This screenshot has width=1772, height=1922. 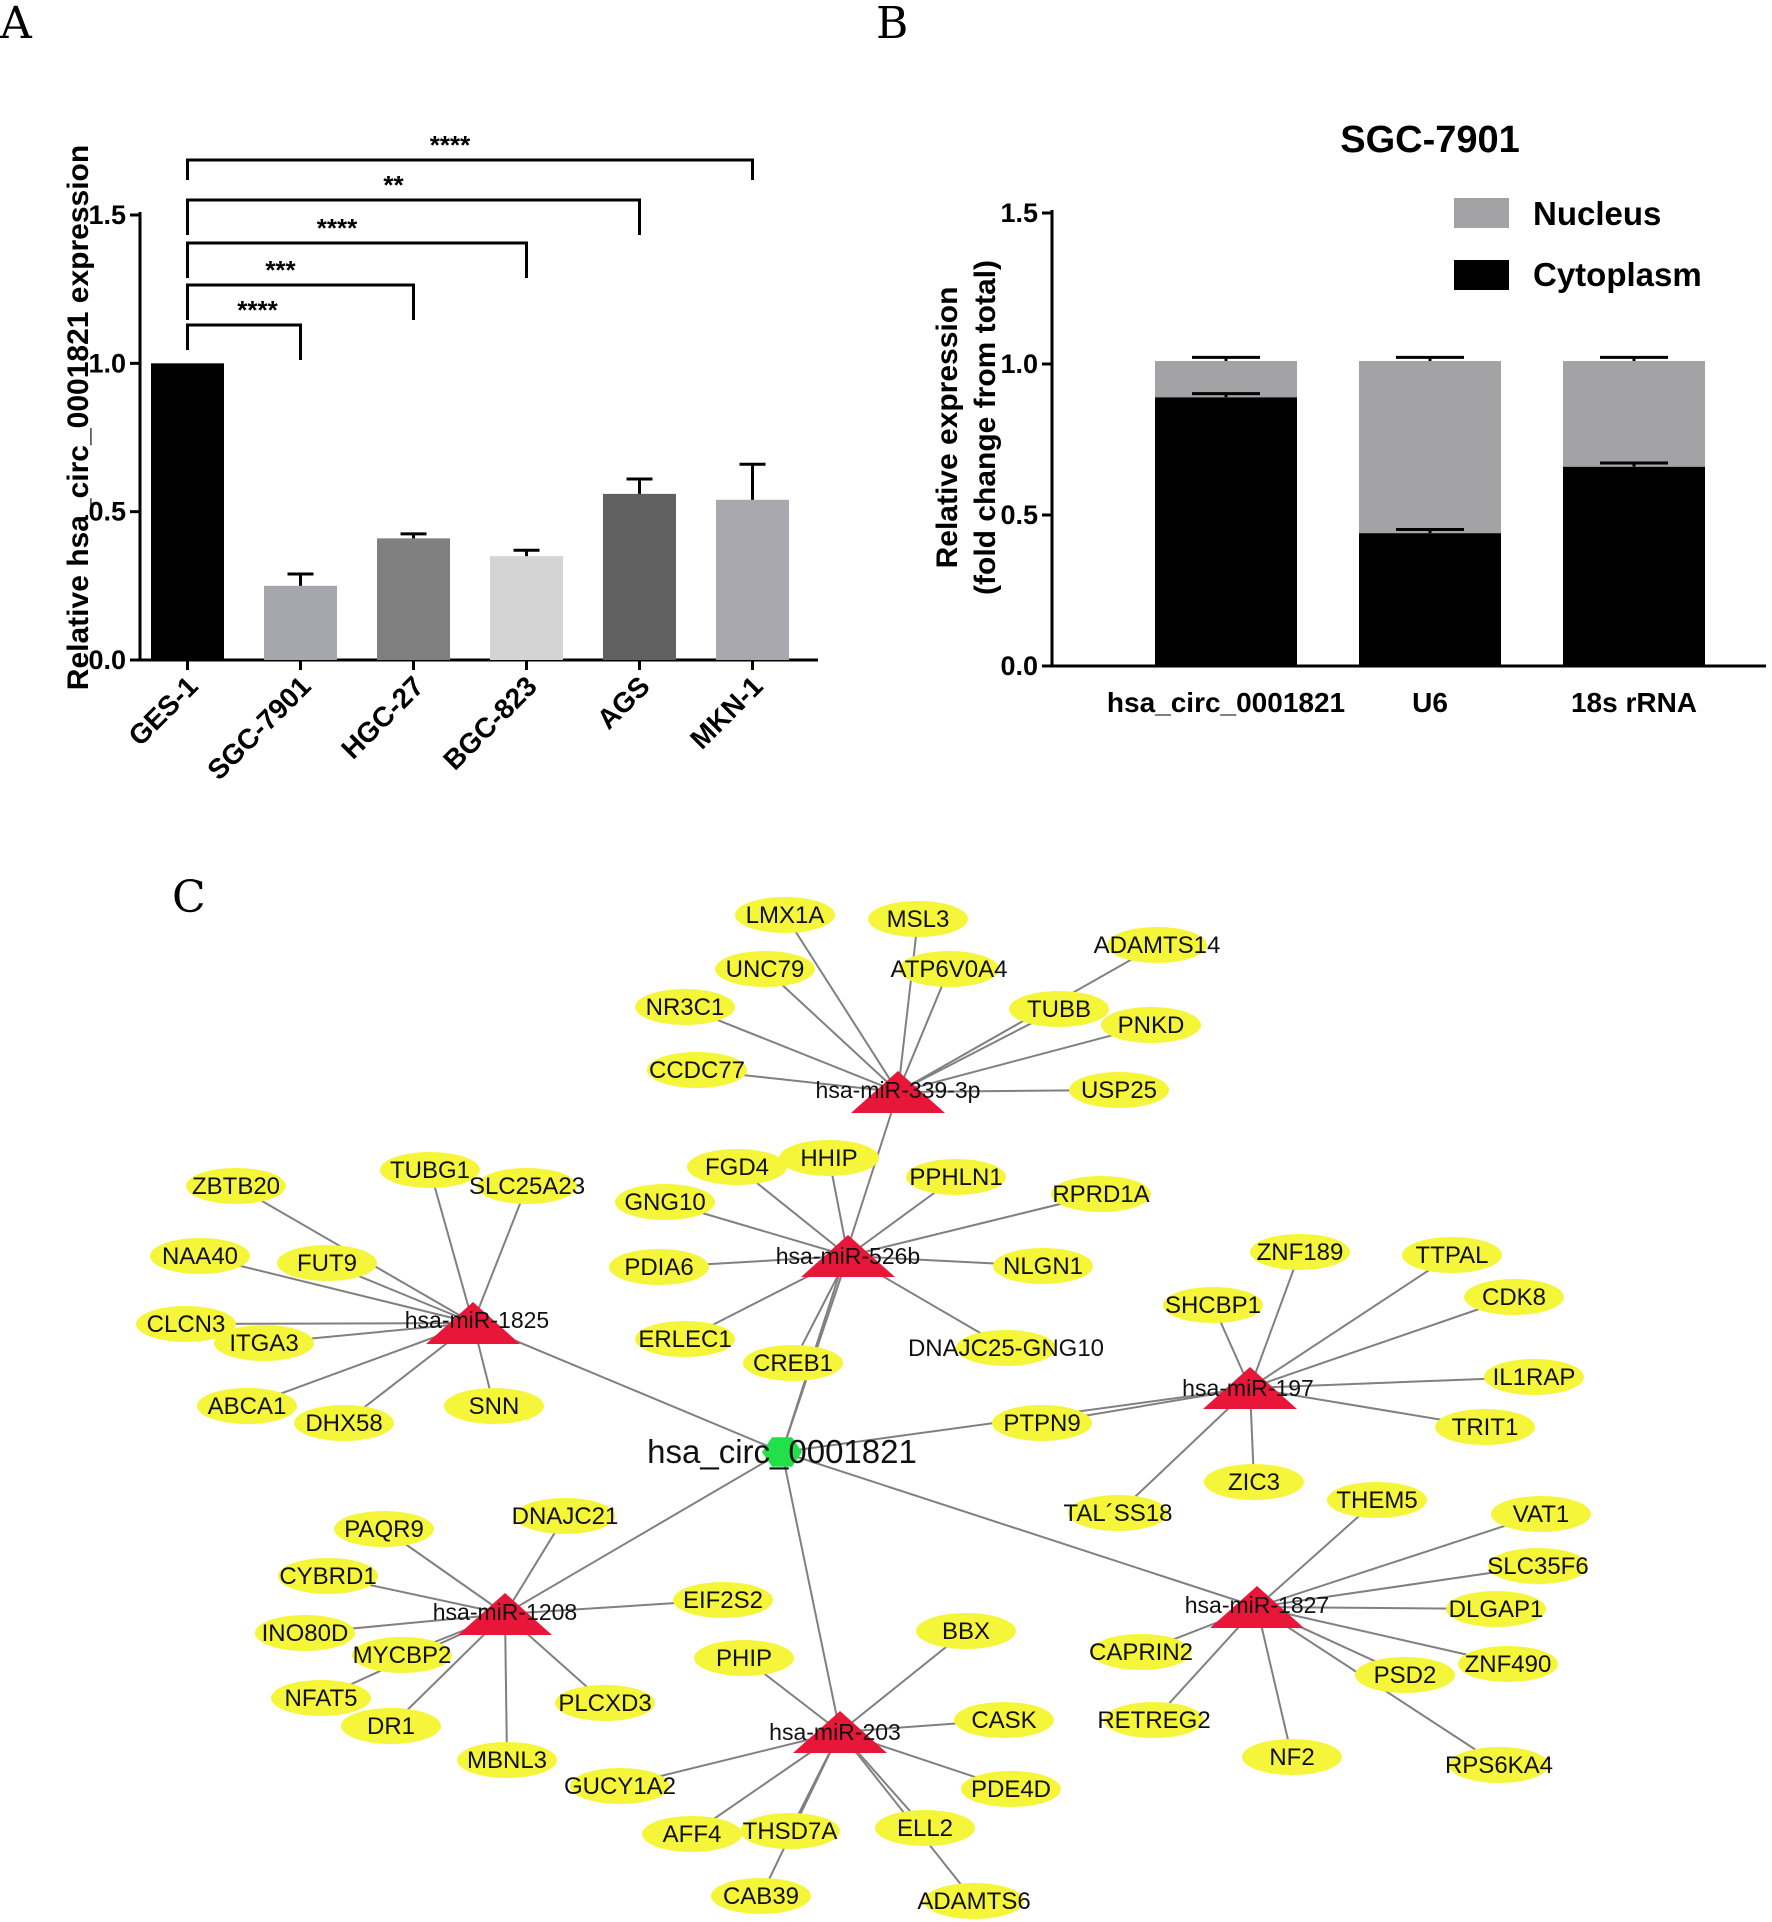 I want to click on gene-label: RPS6KA4, so click(x=1499, y=1765).